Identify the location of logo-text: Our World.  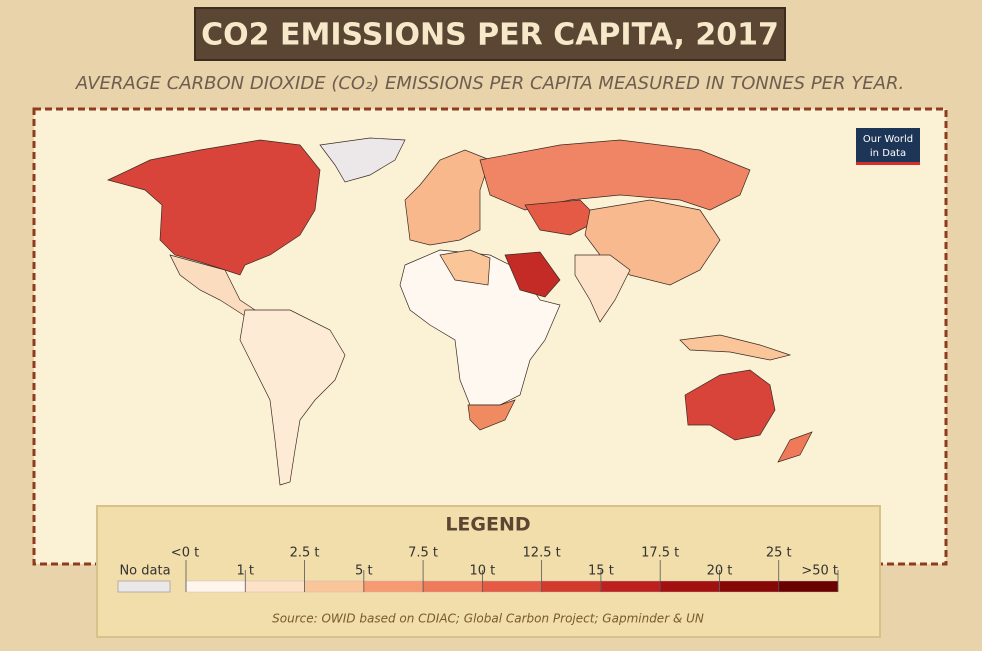
(888, 139).